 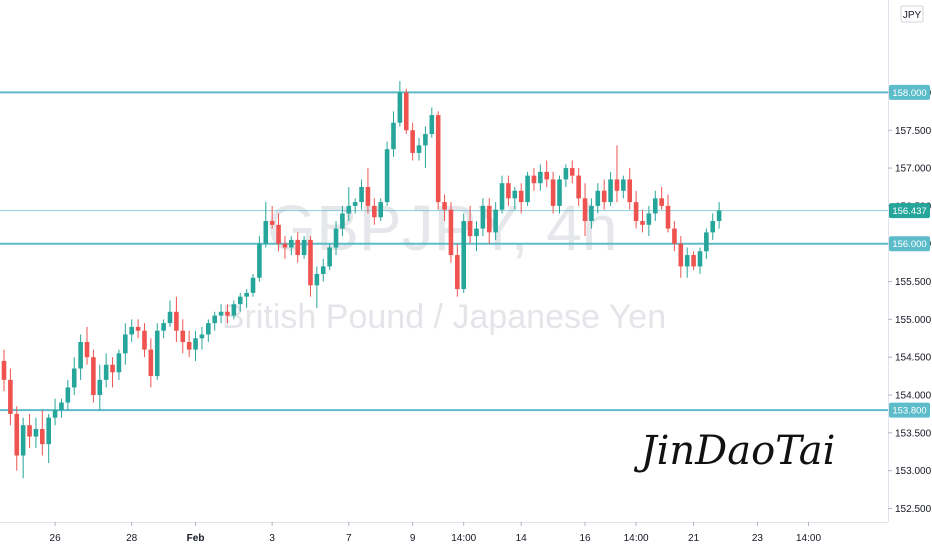 What do you see at coordinates (913, 169) in the screenshot?
I see `y-tick-label: 157.000` at bounding box center [913, 169].